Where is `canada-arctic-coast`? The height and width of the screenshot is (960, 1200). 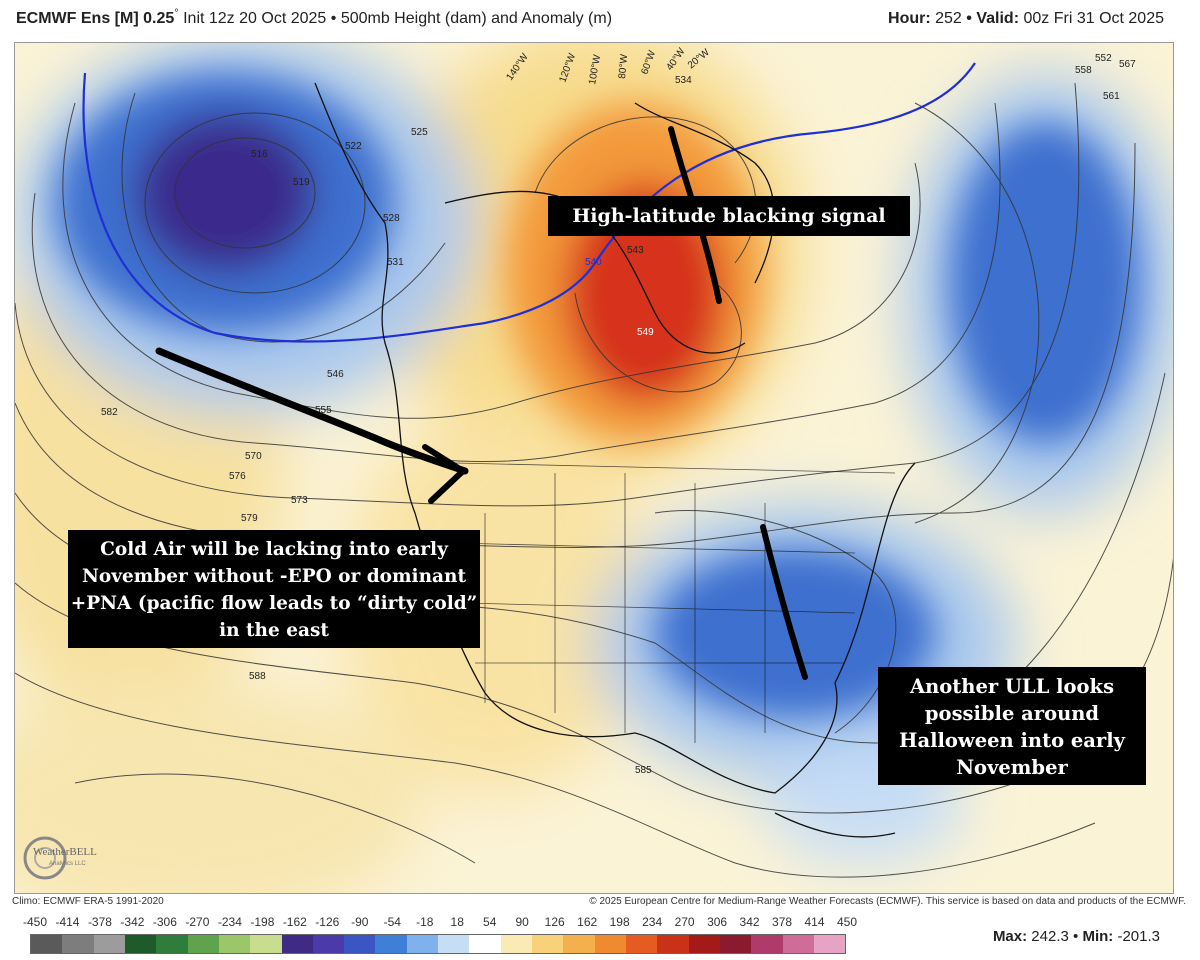 canada-arctic-coast is located at coordinates (595, 272).